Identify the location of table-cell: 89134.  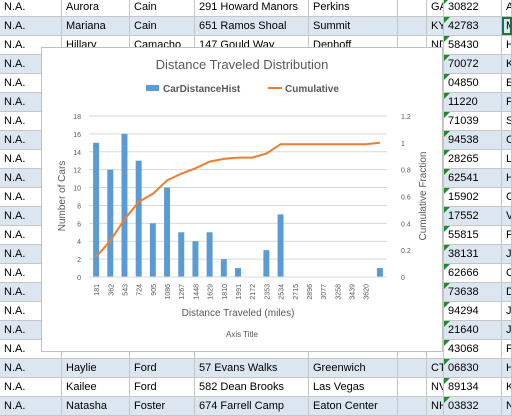
(473, 387).